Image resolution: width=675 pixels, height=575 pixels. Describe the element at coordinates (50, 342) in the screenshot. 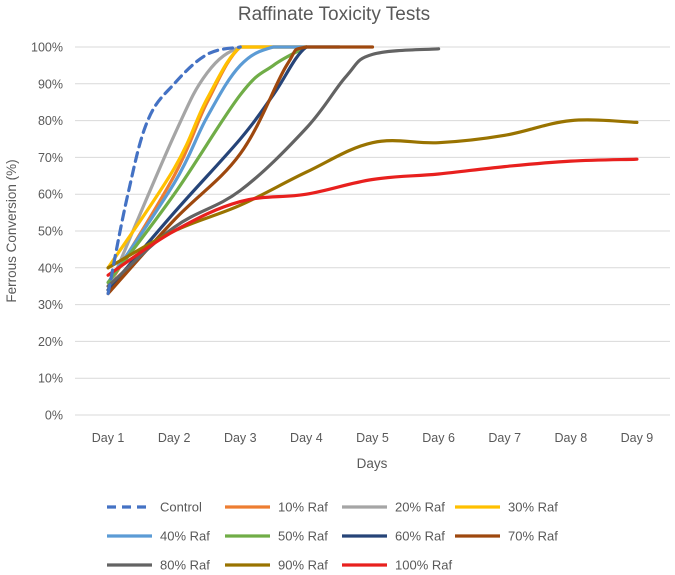

I see `y-tick-label: 20%` at that location.